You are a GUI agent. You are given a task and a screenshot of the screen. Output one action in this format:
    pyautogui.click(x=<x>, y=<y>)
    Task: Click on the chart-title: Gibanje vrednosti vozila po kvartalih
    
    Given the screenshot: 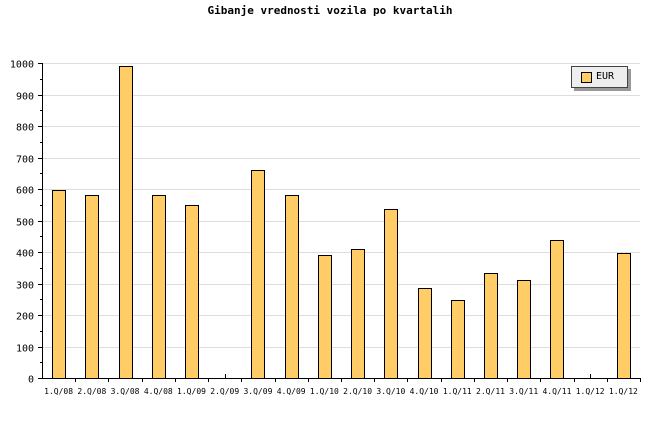 What is the action you would take?
    pyautogui.click(x=330, y=10)
    